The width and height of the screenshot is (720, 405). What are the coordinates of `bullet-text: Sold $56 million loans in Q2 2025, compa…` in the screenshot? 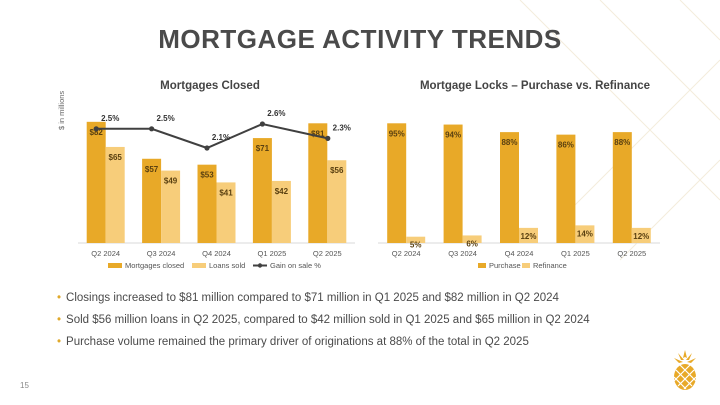 It's located at (328, 320).